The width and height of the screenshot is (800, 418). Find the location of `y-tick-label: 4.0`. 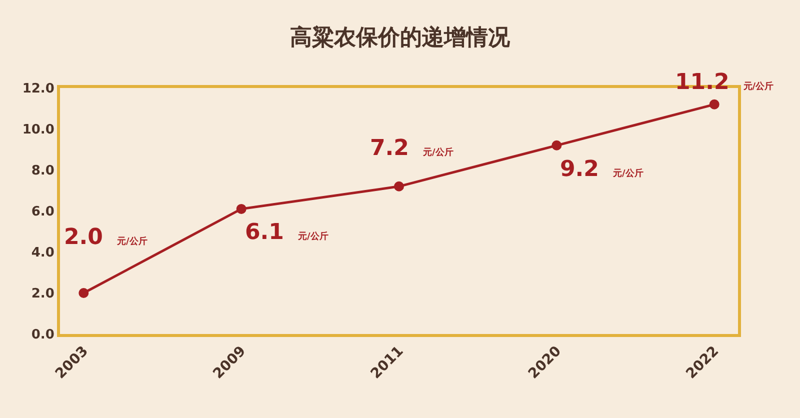

y-tick-label: 4.0 is located at coordinates (42, 253).